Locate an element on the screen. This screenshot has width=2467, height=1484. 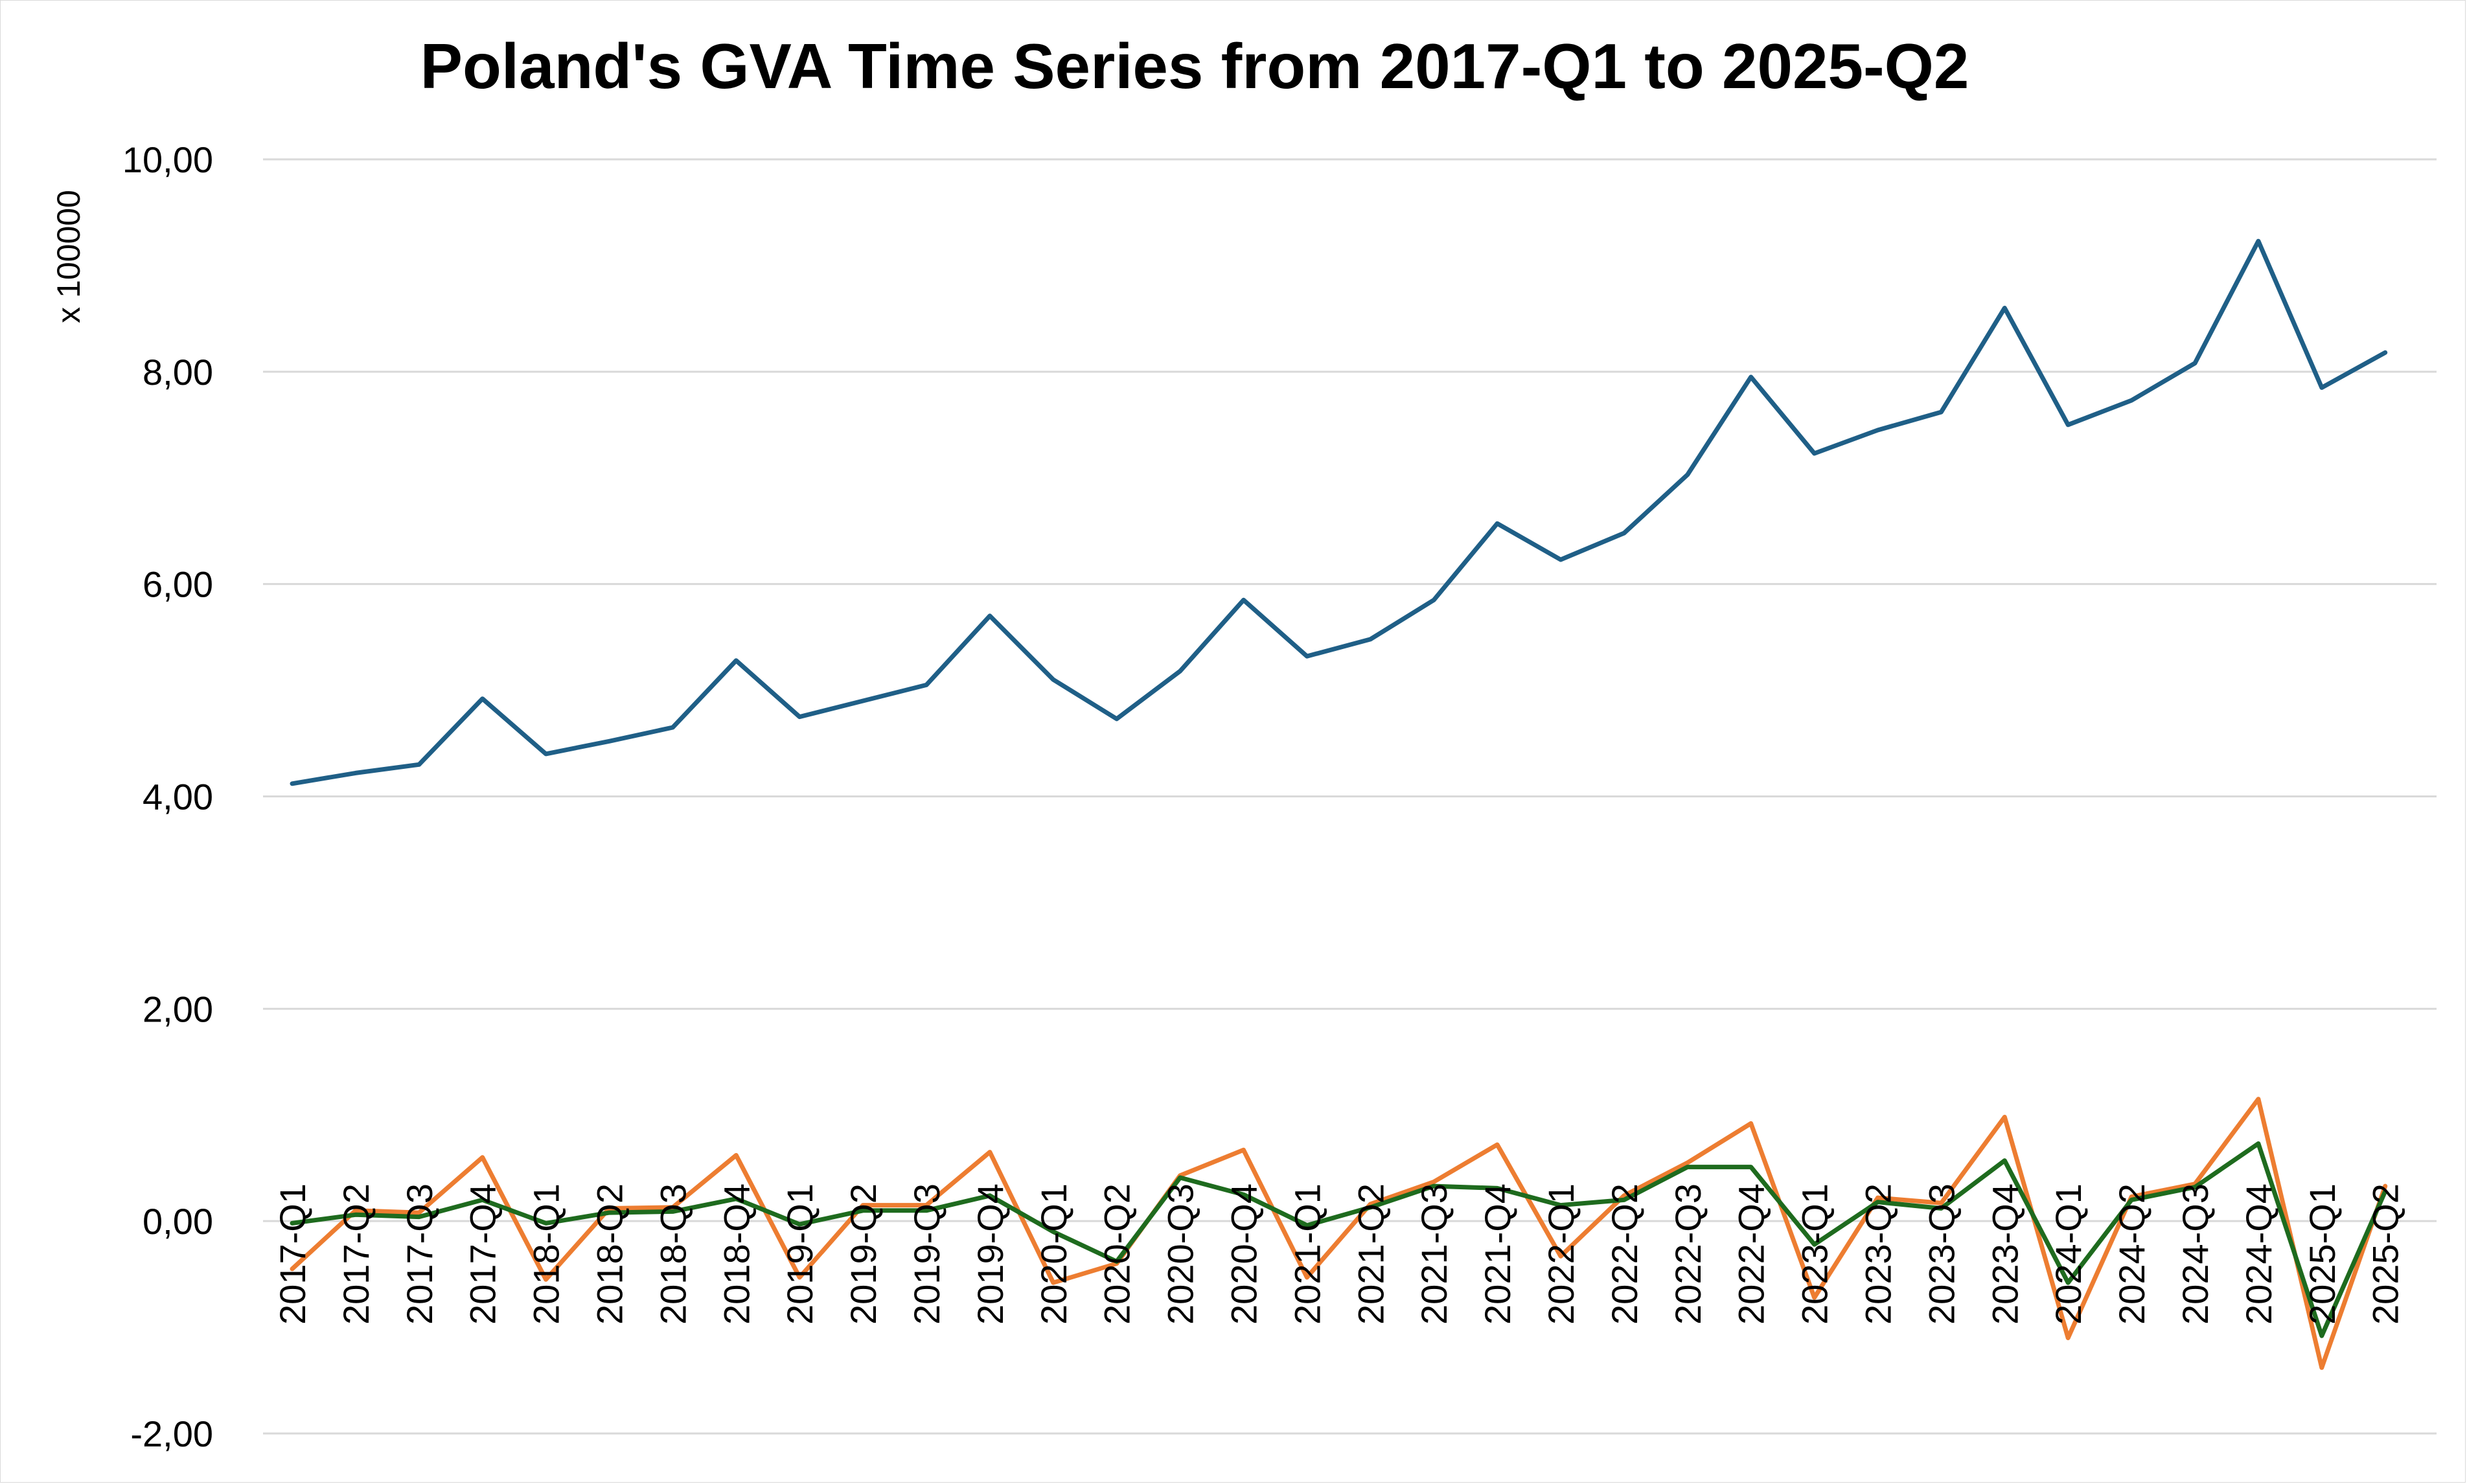
x-tick-label: 2021-Q1 is located at coordinates (1307, 1254).